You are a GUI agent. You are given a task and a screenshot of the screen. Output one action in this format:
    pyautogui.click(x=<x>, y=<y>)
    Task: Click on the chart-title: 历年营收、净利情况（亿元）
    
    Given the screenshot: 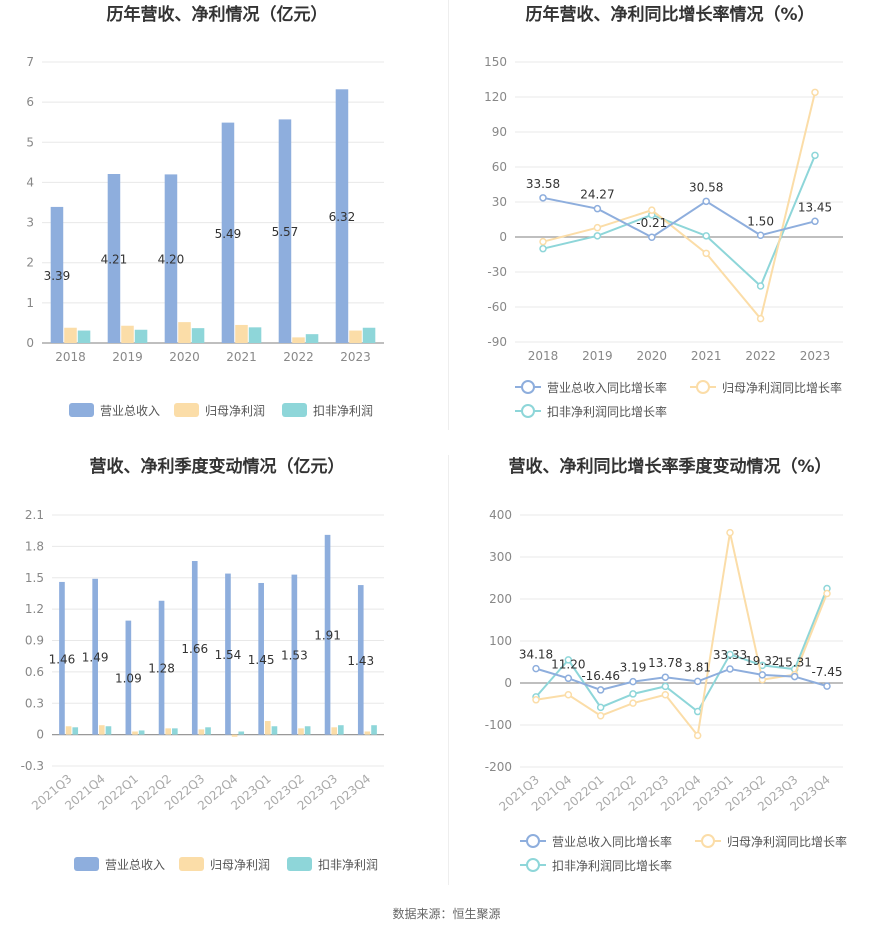 What is the action you would take?
    pyautogui.click(x=217, y=14)
    